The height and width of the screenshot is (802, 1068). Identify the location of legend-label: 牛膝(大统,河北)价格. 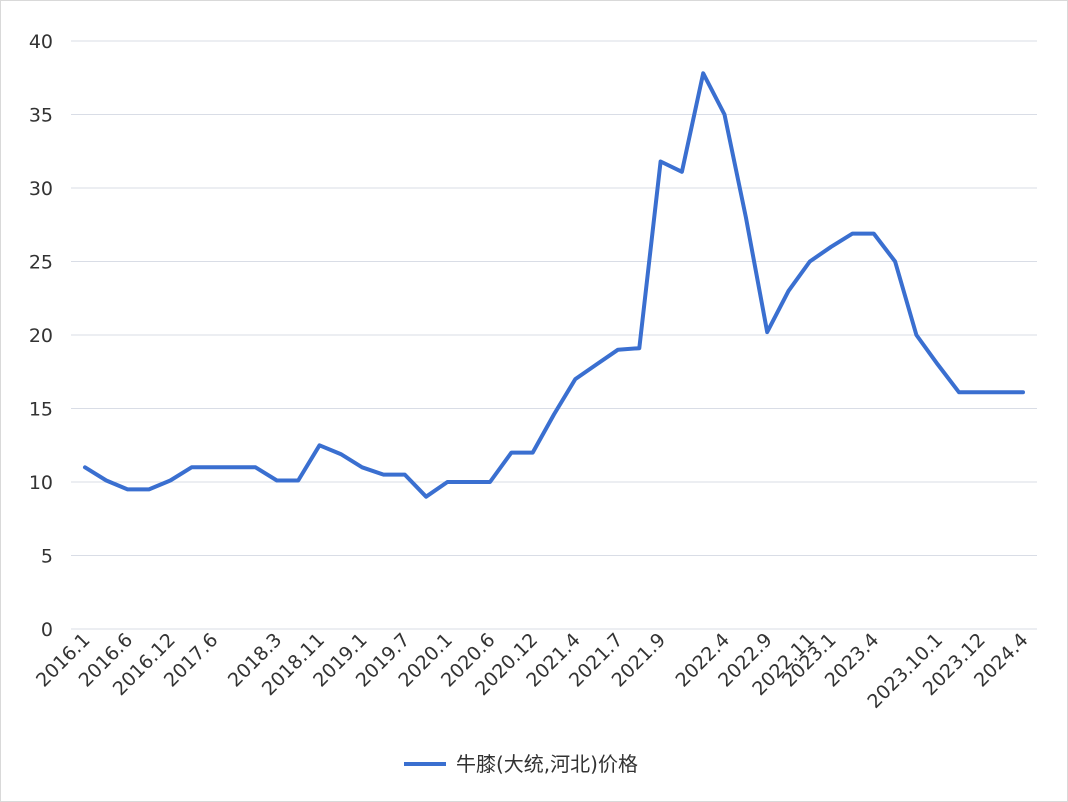
(547, 764).